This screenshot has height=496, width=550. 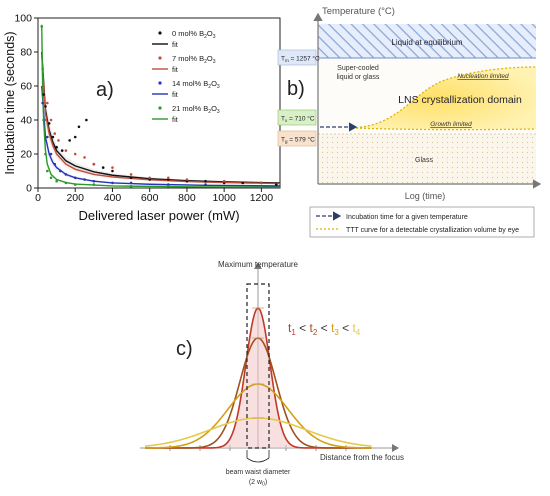 What do you see at coordinates (26, 53) in the screenshot?
I see `y-tick-label: 80` at bounding box center [26, 53].